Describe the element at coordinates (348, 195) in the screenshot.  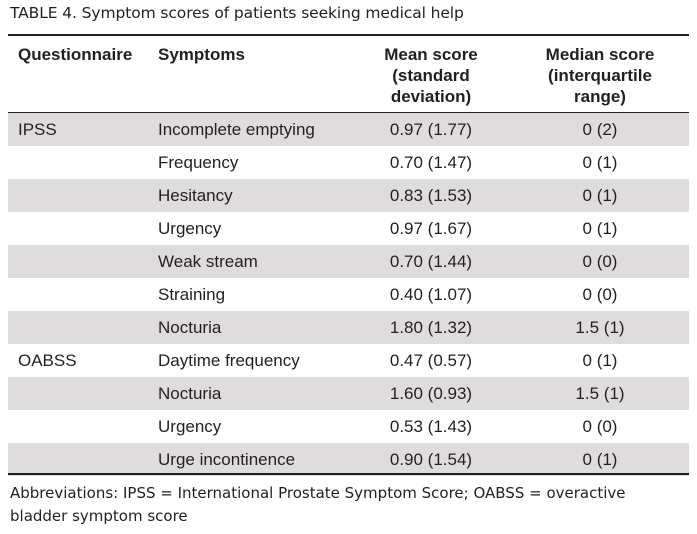
I see `table-row: Hesitancy 0.83 (1.53) 0 (1)` at that location.